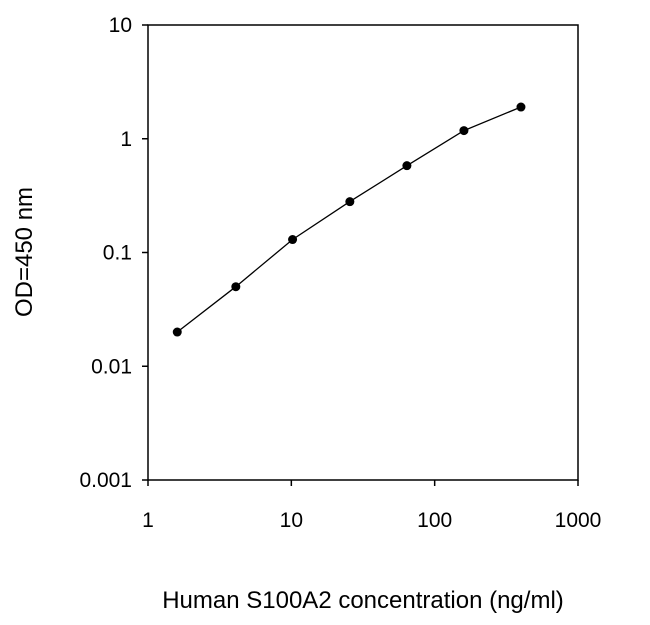 Image resolution: width=650 pixels, height=625 pixels. I want to click on x-axis-ticks: 1 10 100 1000, so click(371, 506).